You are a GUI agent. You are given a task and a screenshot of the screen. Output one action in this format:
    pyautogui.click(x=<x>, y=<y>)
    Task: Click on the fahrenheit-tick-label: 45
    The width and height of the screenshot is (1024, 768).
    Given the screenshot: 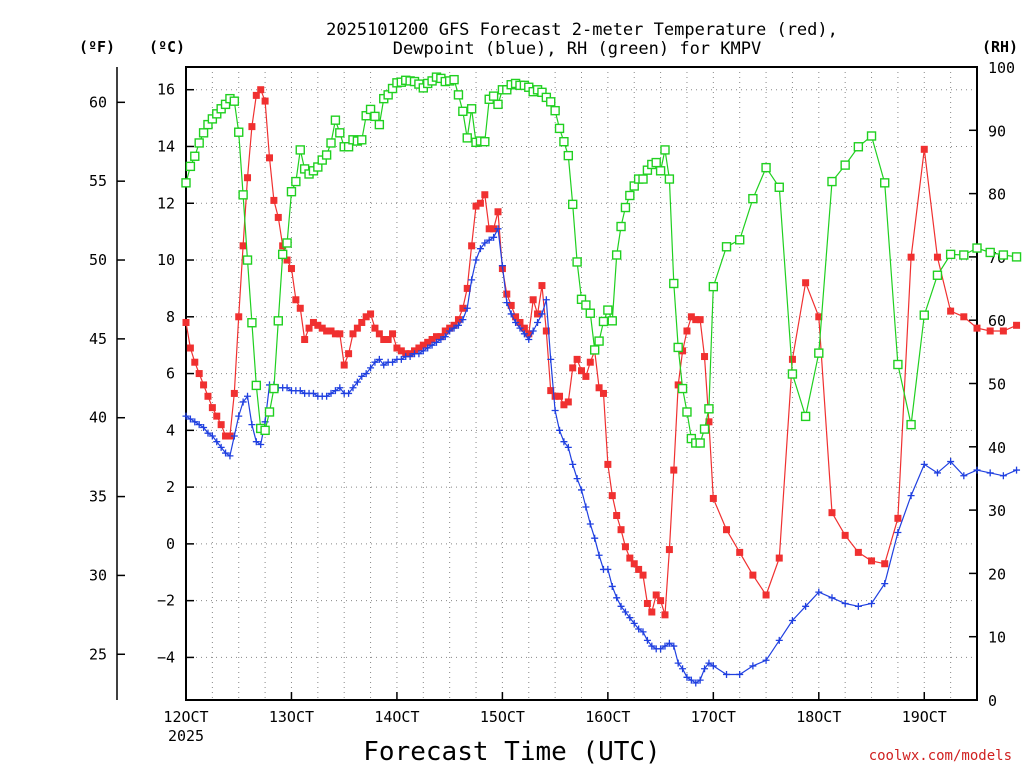 What is the action you would take?
    pyautogui.click(x=98, y=339)
    